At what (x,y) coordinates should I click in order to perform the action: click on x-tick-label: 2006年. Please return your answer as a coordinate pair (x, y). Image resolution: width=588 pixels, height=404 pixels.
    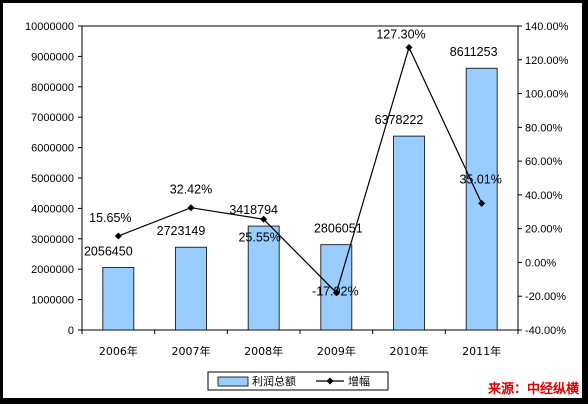
    Looking at the image, I should click on (118, 351).